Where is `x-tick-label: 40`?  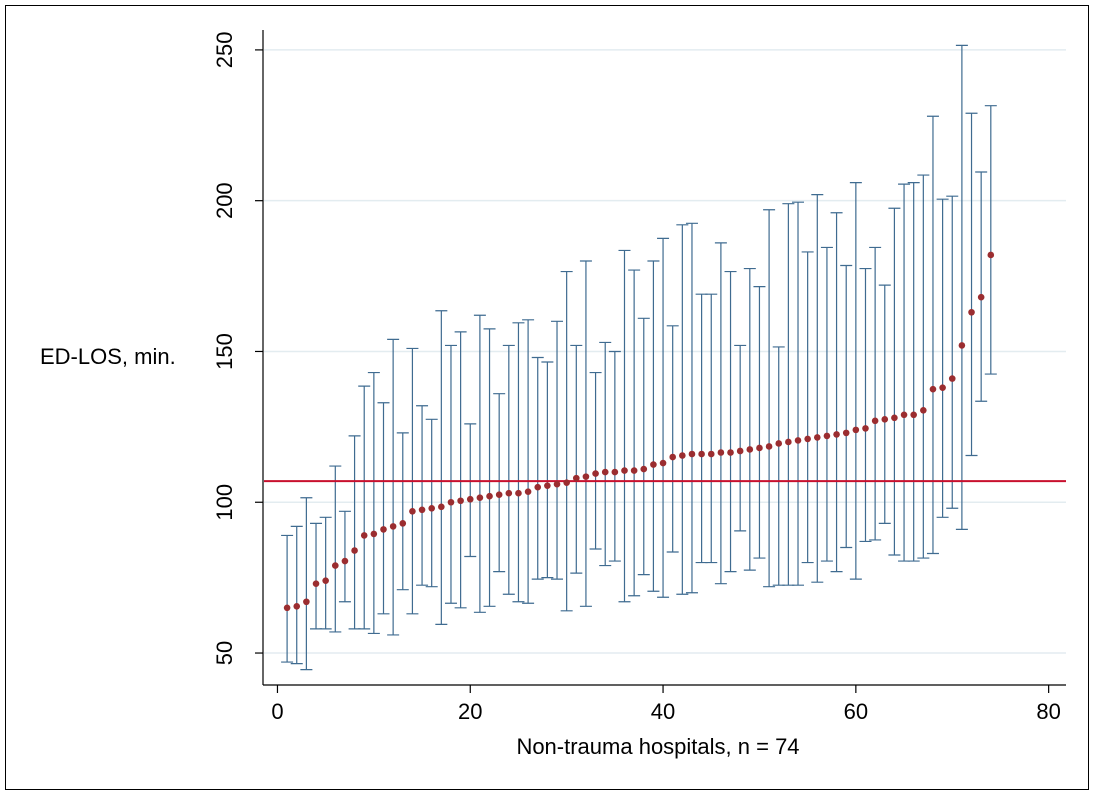
x-tick-label: 40 is located at coordinates (663, 711).